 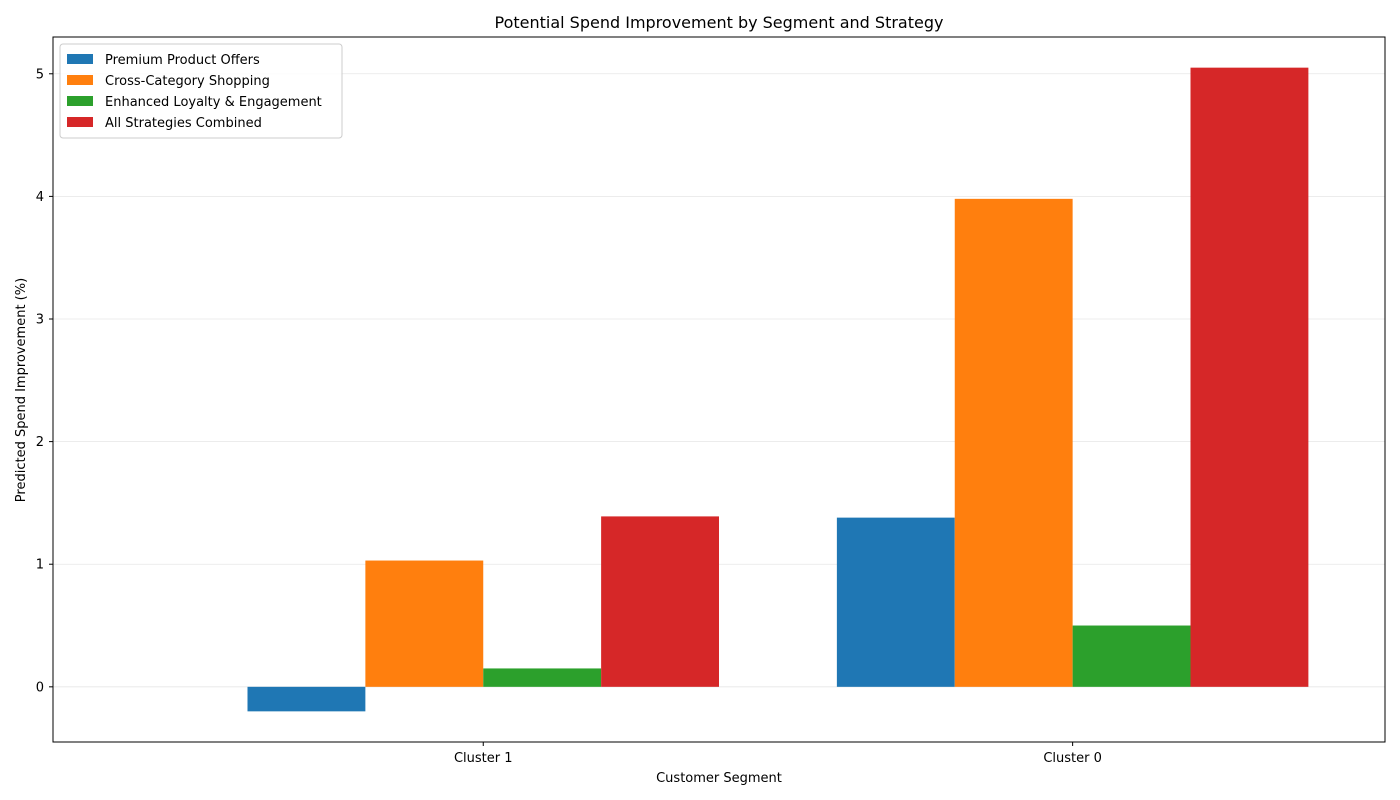 I want to click on y-axis-label: Predicted Spend Improvement (%), so click(x=21, y=390).